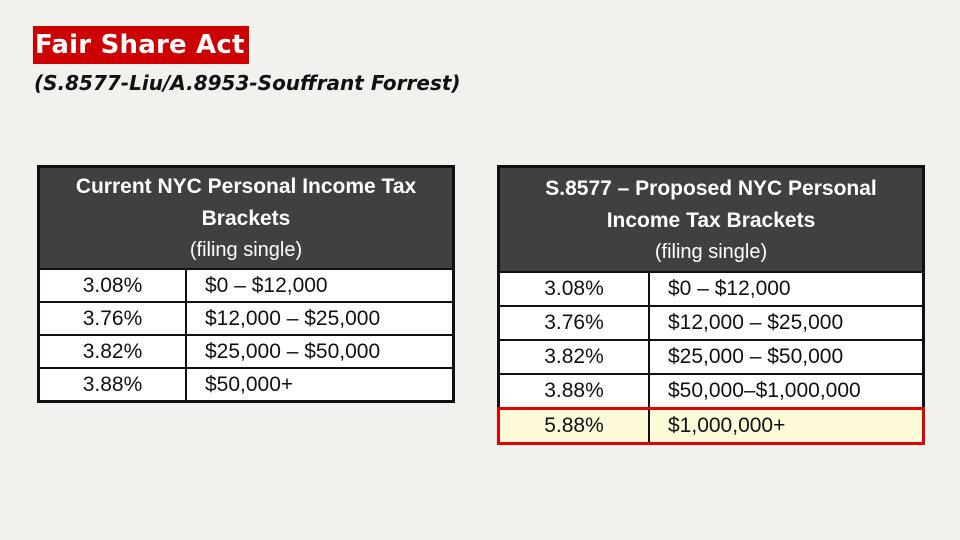 This screenshot has height=540, width=960. What do you see at coordinates (786, 426) in the screenshot?
I see `range-cell: $1,000,000+` at bounding box center [786, 426].